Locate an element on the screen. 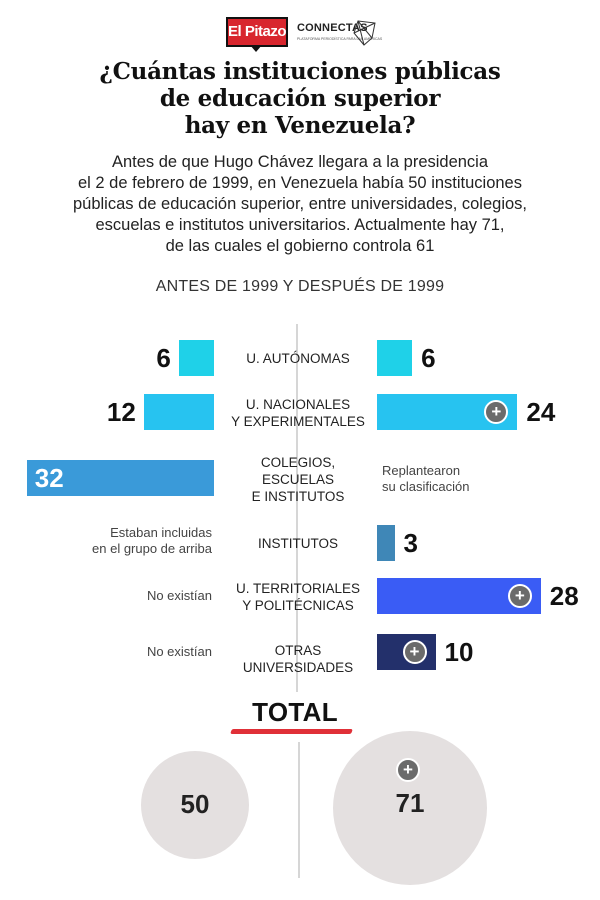 The image size is (600, 900). title-line: hay en Venezuela? is located at coordinates (300, 125).